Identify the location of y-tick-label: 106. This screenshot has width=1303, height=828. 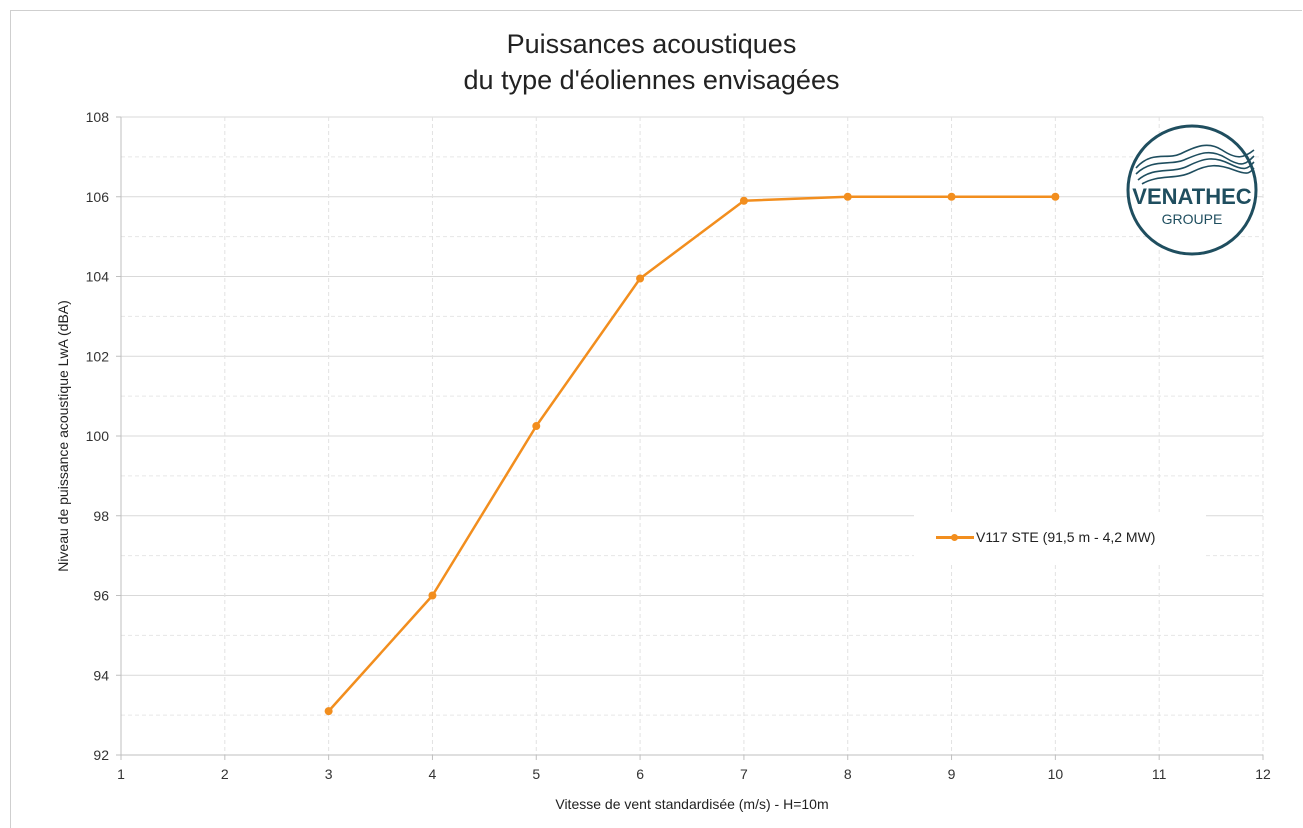
(98, 197).